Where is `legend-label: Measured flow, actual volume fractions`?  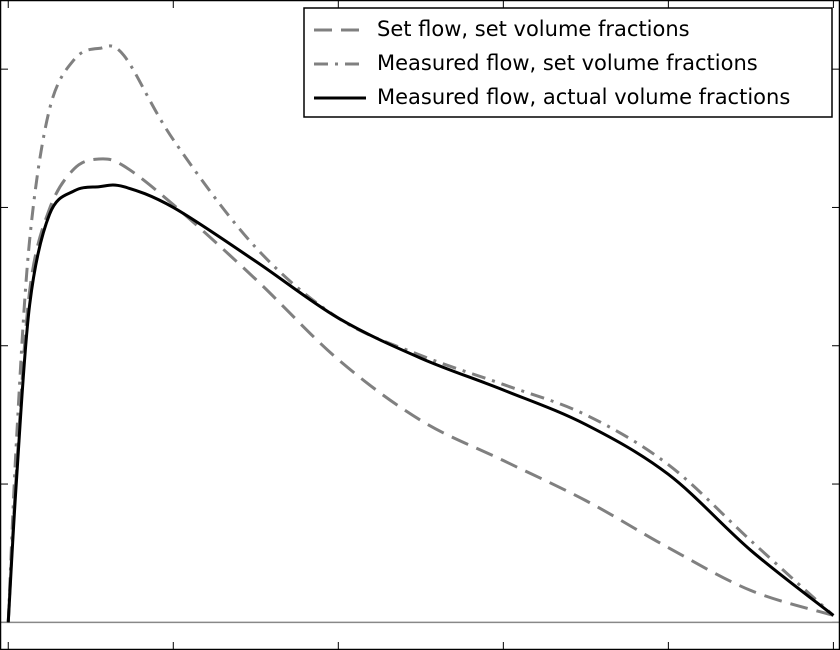 legend-label: Measured flow, actual volume fractions is located at coordinates (583, 97).